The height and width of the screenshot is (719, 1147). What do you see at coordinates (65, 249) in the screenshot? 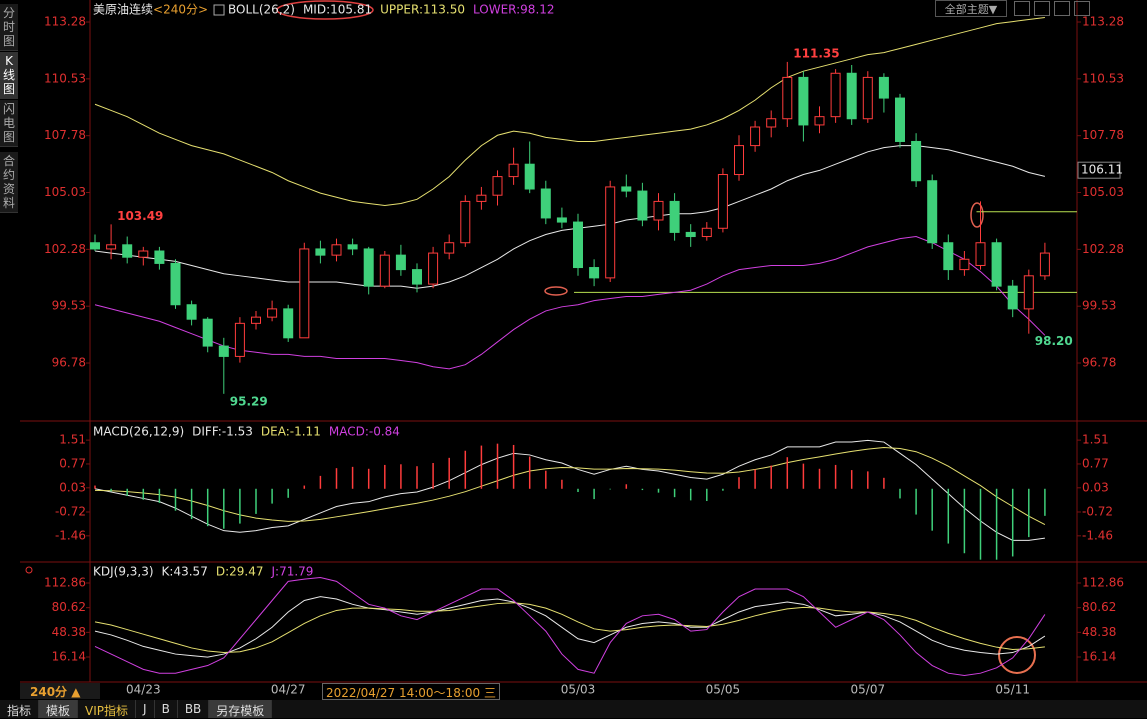
I see `y-tick-label: 102.28` at bounding box center [65, 249].